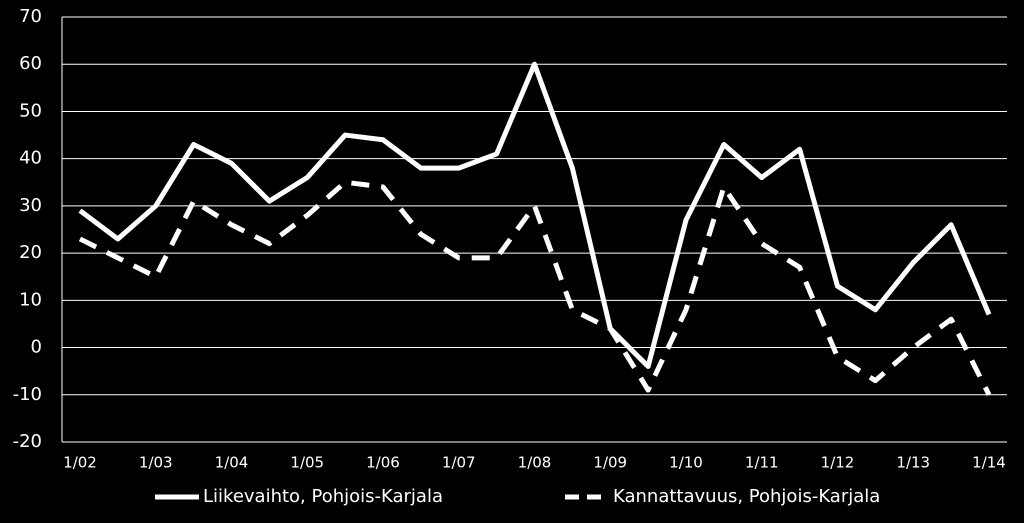 Image resolution: width=1024 pixels, height=523 pixels. Describe the element at coordinates (30, 252) in the screenshot. I see `y-tick-label: 20` at that location.